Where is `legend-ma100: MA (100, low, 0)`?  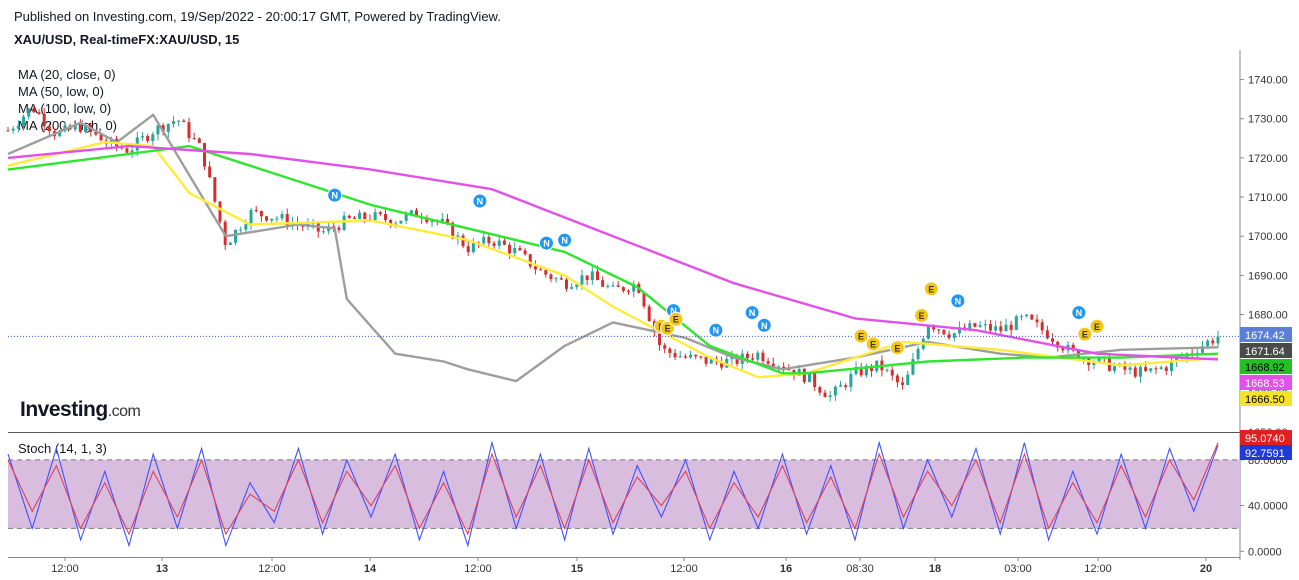 legend-ma100: MA (100, low, 0) is located at coordinates (65, 108).